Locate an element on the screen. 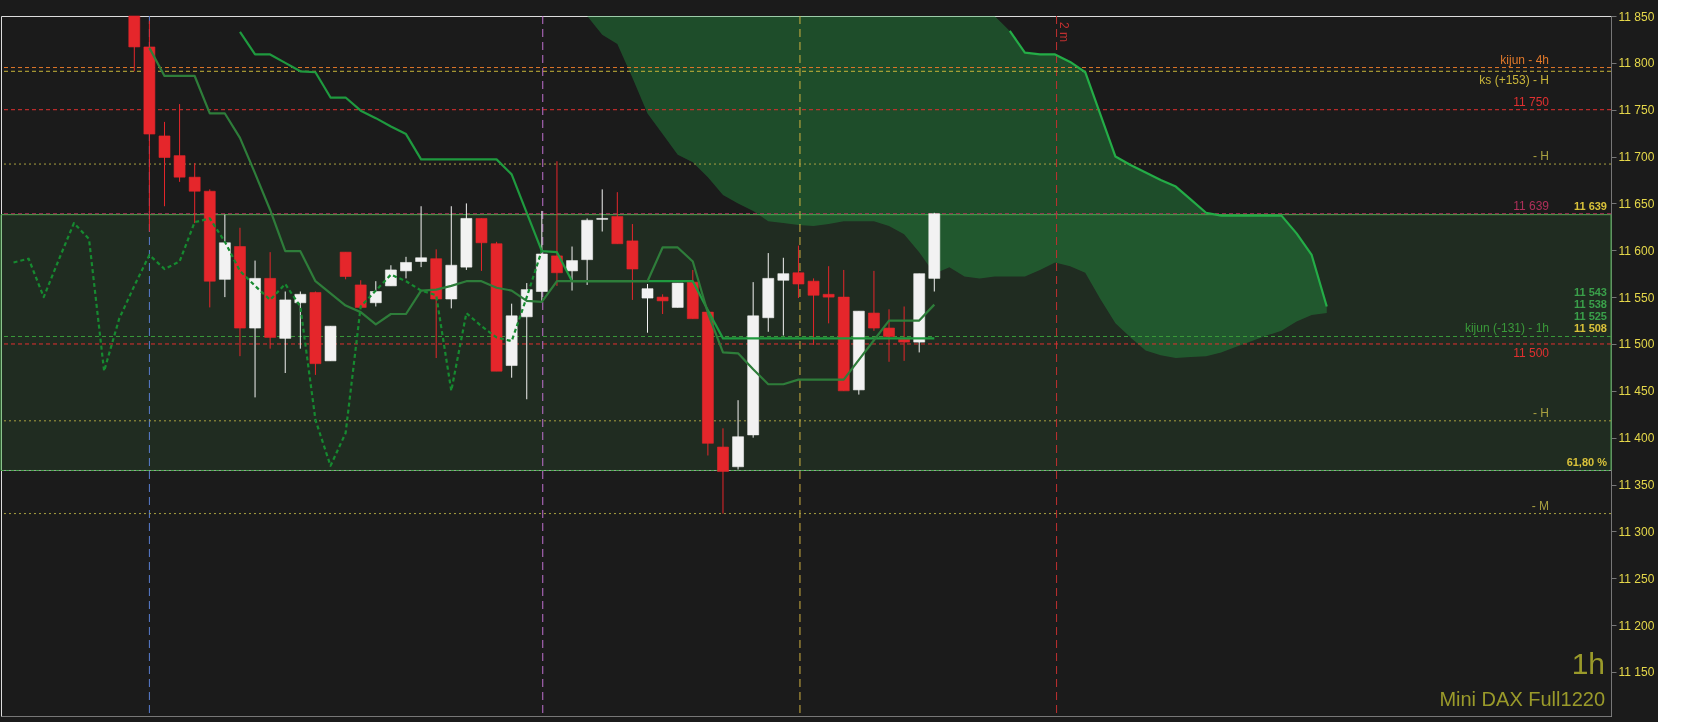 This screenshot has height=722, width=1684. annotation: 61,80 % is located at coordinates (1587, 462).